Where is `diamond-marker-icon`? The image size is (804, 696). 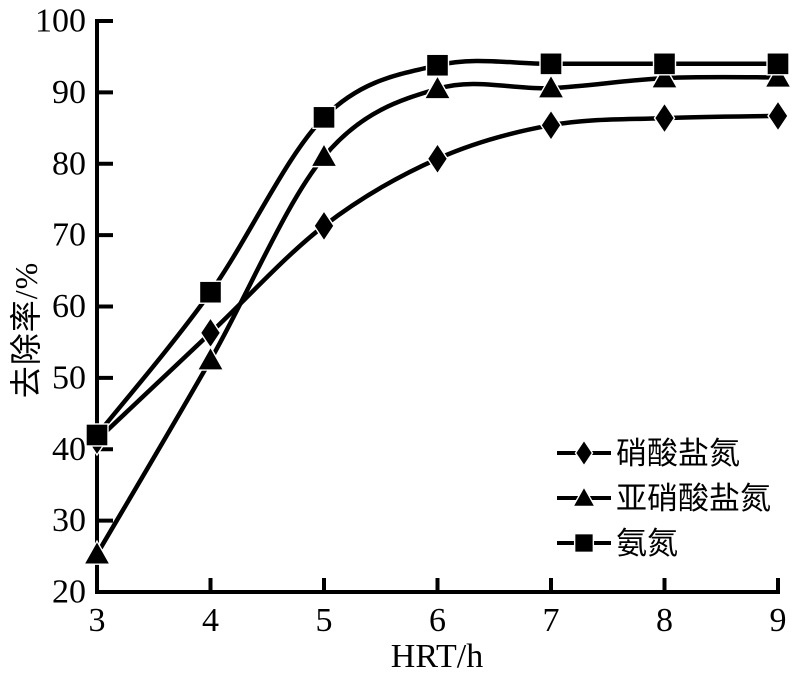 diamond-marker-icon is located at coordinates (584, 453).